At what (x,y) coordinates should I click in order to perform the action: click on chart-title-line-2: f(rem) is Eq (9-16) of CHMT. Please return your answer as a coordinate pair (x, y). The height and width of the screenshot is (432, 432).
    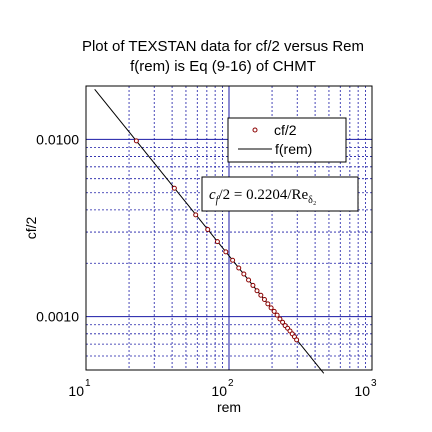
    Looking at the image, I should click on (223, 66).